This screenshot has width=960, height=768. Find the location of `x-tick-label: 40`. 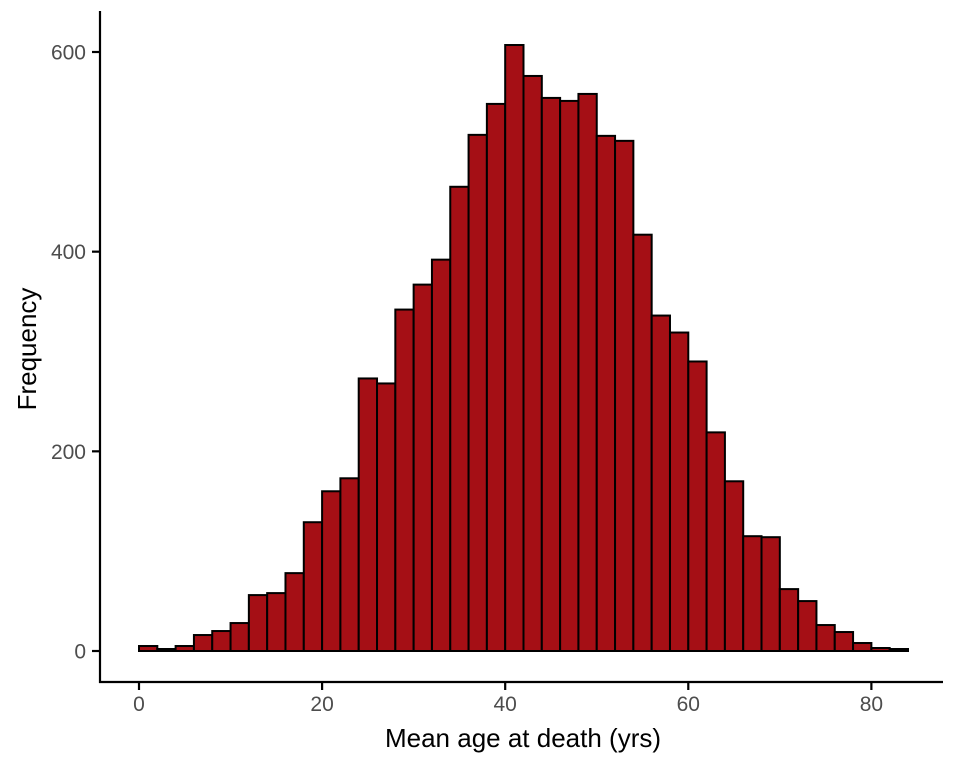

x-tick-label: 40 is located at coordinates (505, 704).